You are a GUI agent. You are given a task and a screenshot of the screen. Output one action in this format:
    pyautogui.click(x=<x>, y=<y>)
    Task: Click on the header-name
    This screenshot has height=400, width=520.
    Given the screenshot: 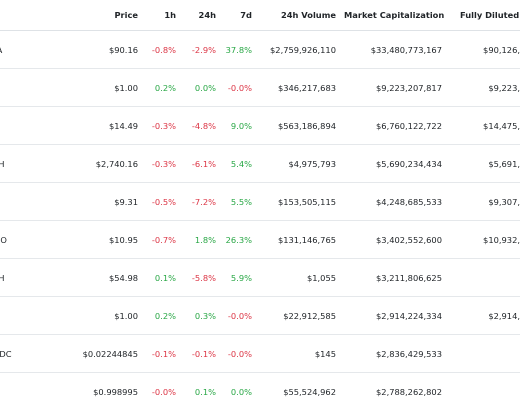 What is the action you would take?
    pyautogui.click(x=30, y=15)
    